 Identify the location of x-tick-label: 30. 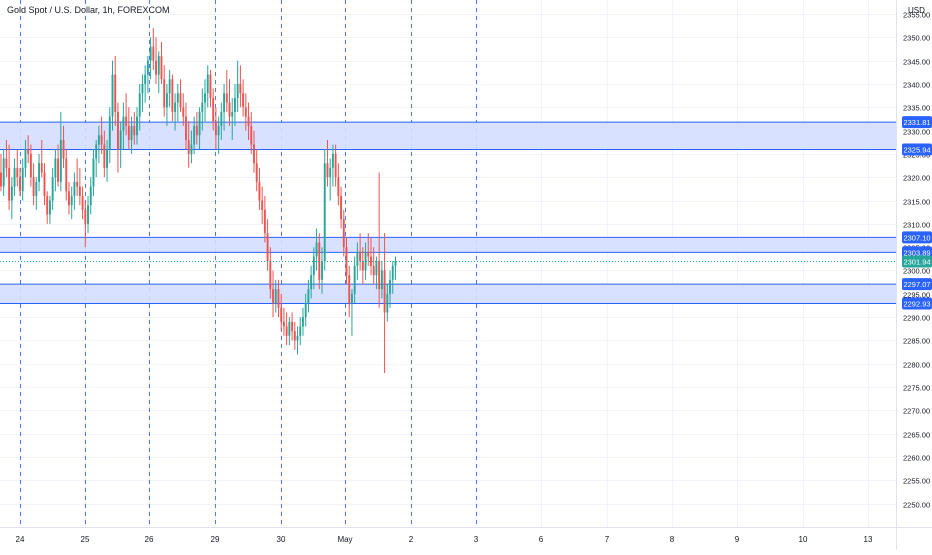
(281, 539).